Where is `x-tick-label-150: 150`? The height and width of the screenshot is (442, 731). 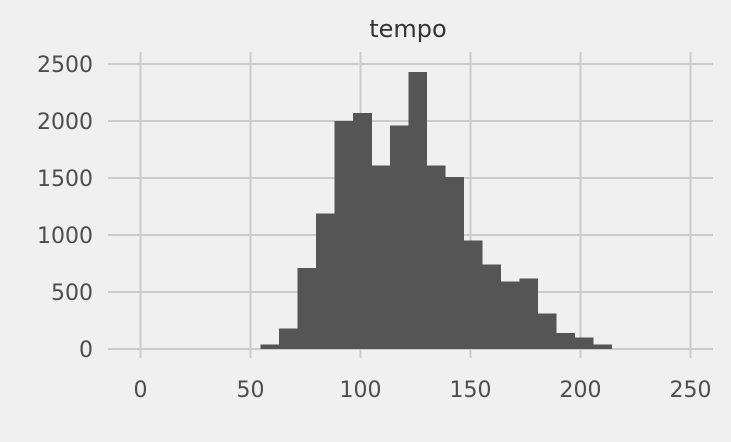
x-tick-label-150: 150 is located at coordinates (471, 390).